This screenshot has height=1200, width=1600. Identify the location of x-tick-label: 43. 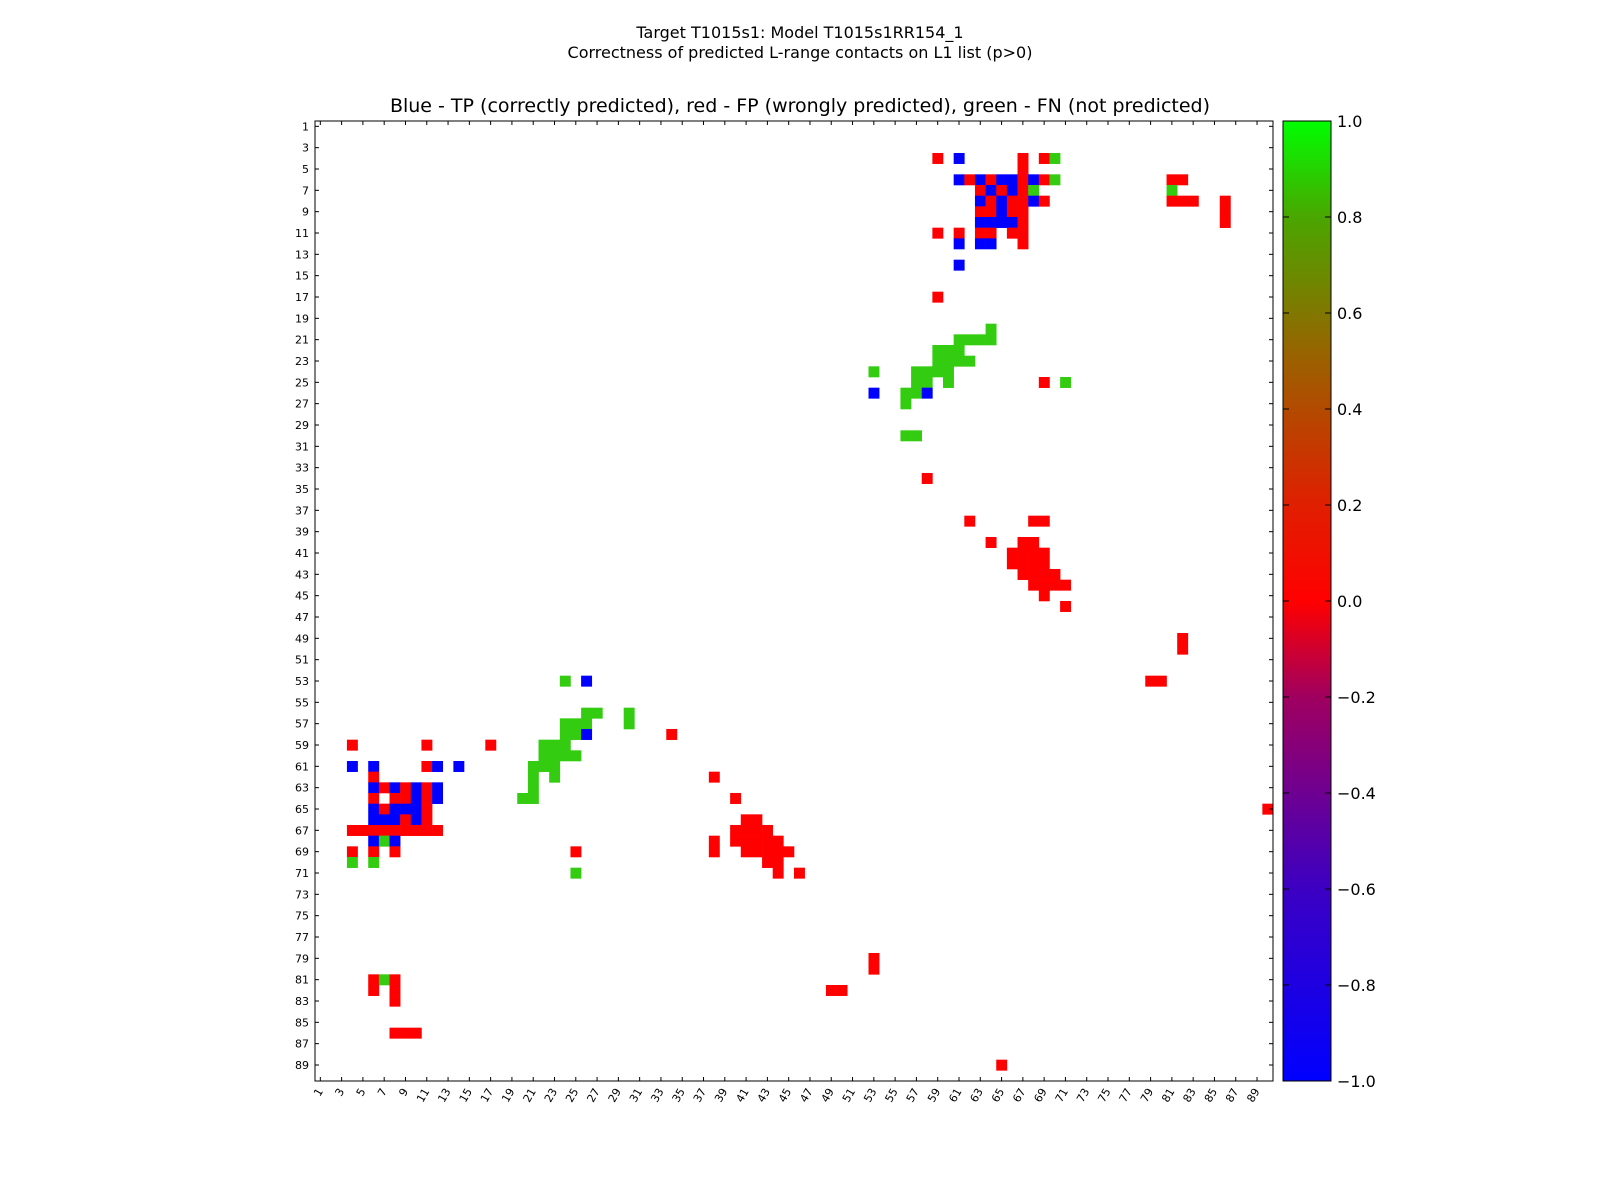
(764, 1095).